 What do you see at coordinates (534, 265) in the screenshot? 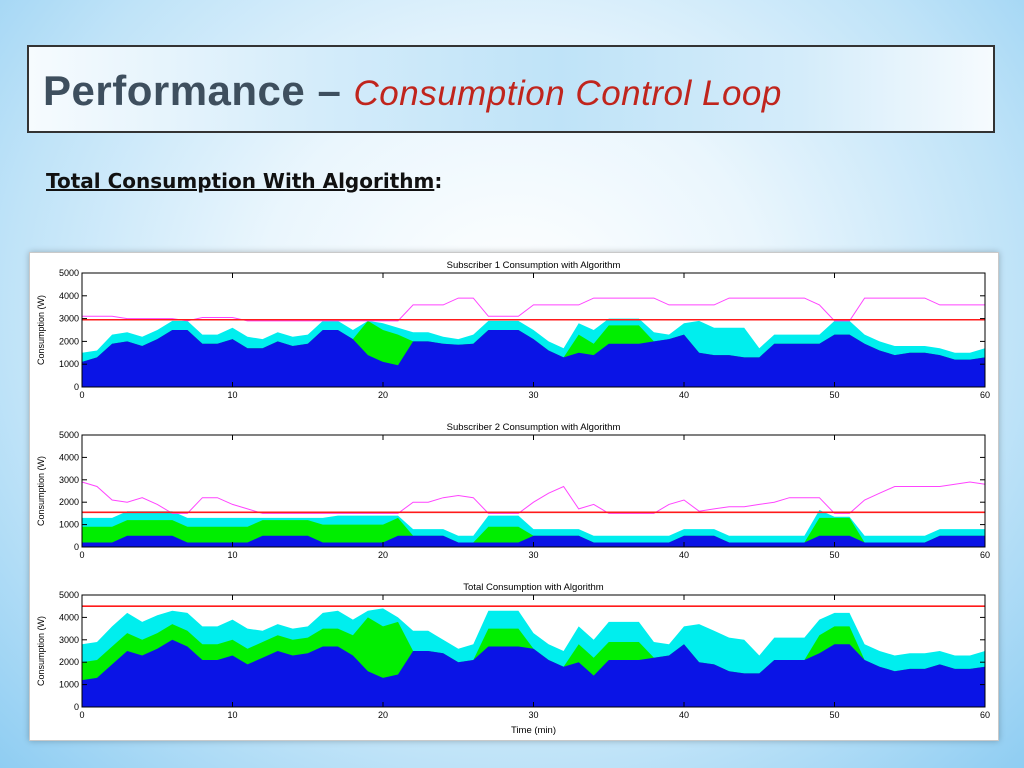
I see `chart-title: Subscriber 1 Consumption with Algorithm` at bounding box center [534, 265].